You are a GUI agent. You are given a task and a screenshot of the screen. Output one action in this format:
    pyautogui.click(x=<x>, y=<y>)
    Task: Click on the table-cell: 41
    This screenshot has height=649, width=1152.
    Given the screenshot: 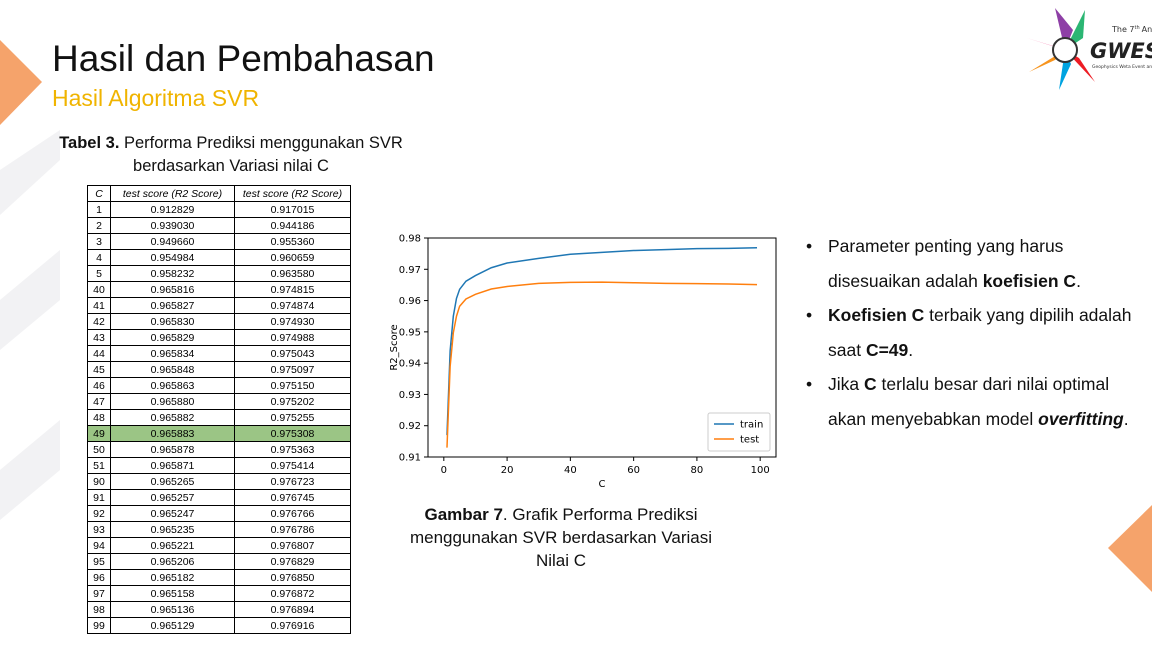 What is the action you would take?
    pyautogui.click(x=99, y=305)
    